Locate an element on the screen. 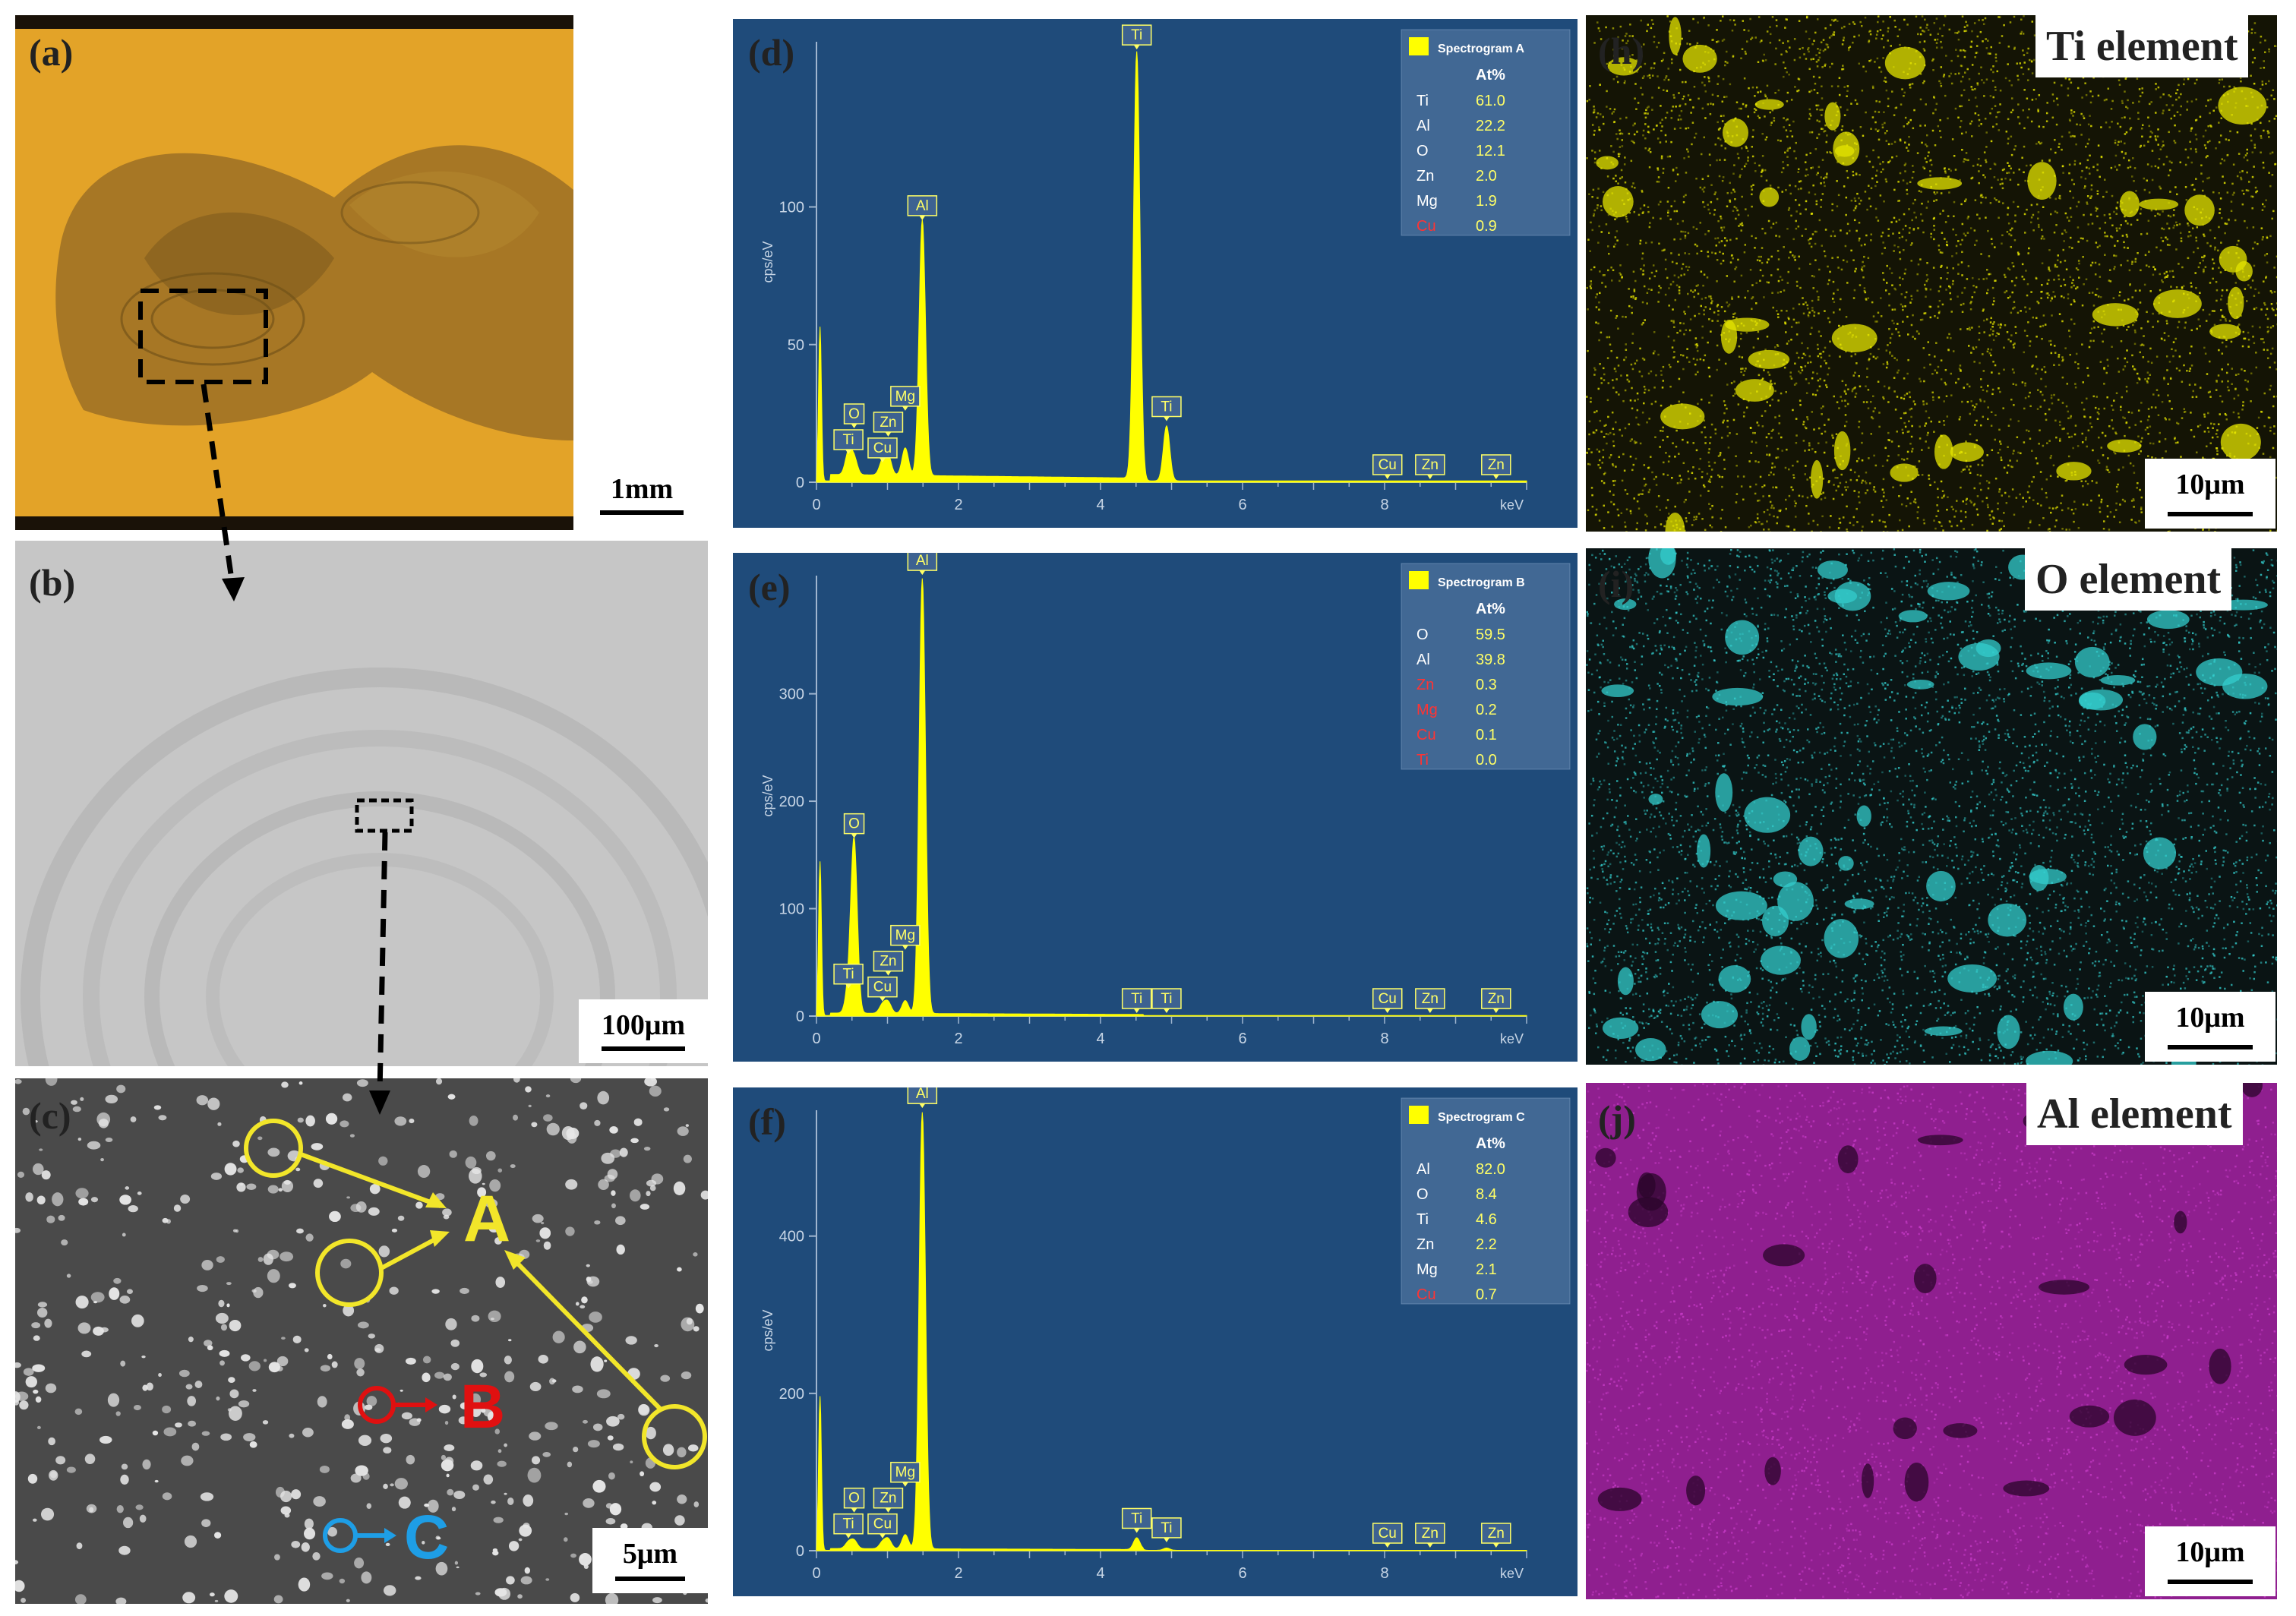  marker-circle-c is located at coordinates (340, 1536).